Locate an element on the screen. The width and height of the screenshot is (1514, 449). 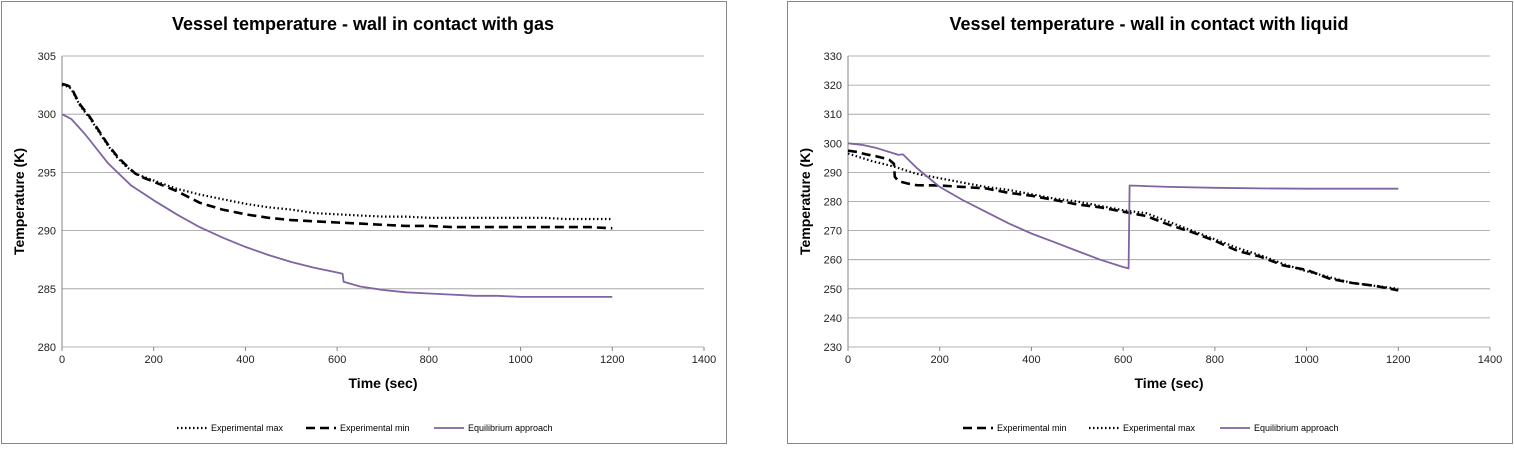
y-tick-label: 240 is located at coordinates (833, 319).